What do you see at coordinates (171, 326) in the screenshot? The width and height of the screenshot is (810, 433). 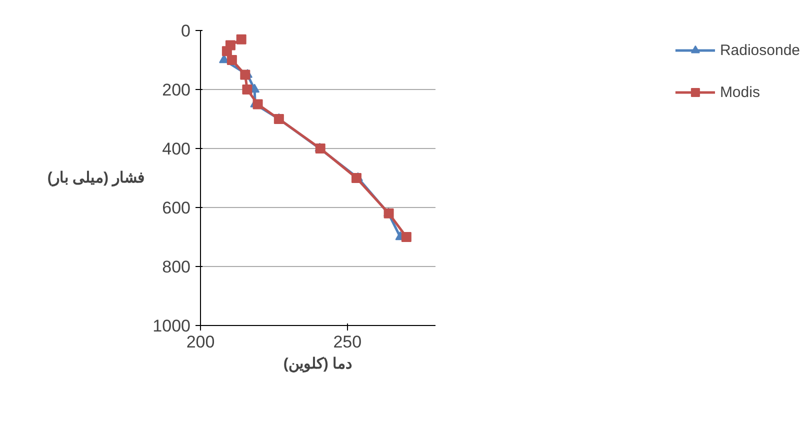 I see `y-tick-label: 1000` at bounding box center [171, 326].